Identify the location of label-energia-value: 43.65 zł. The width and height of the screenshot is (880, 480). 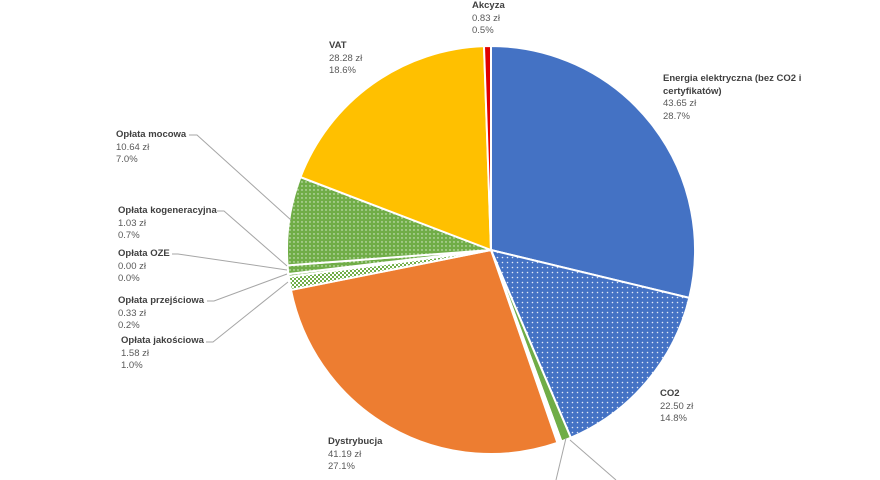
(680, 103).